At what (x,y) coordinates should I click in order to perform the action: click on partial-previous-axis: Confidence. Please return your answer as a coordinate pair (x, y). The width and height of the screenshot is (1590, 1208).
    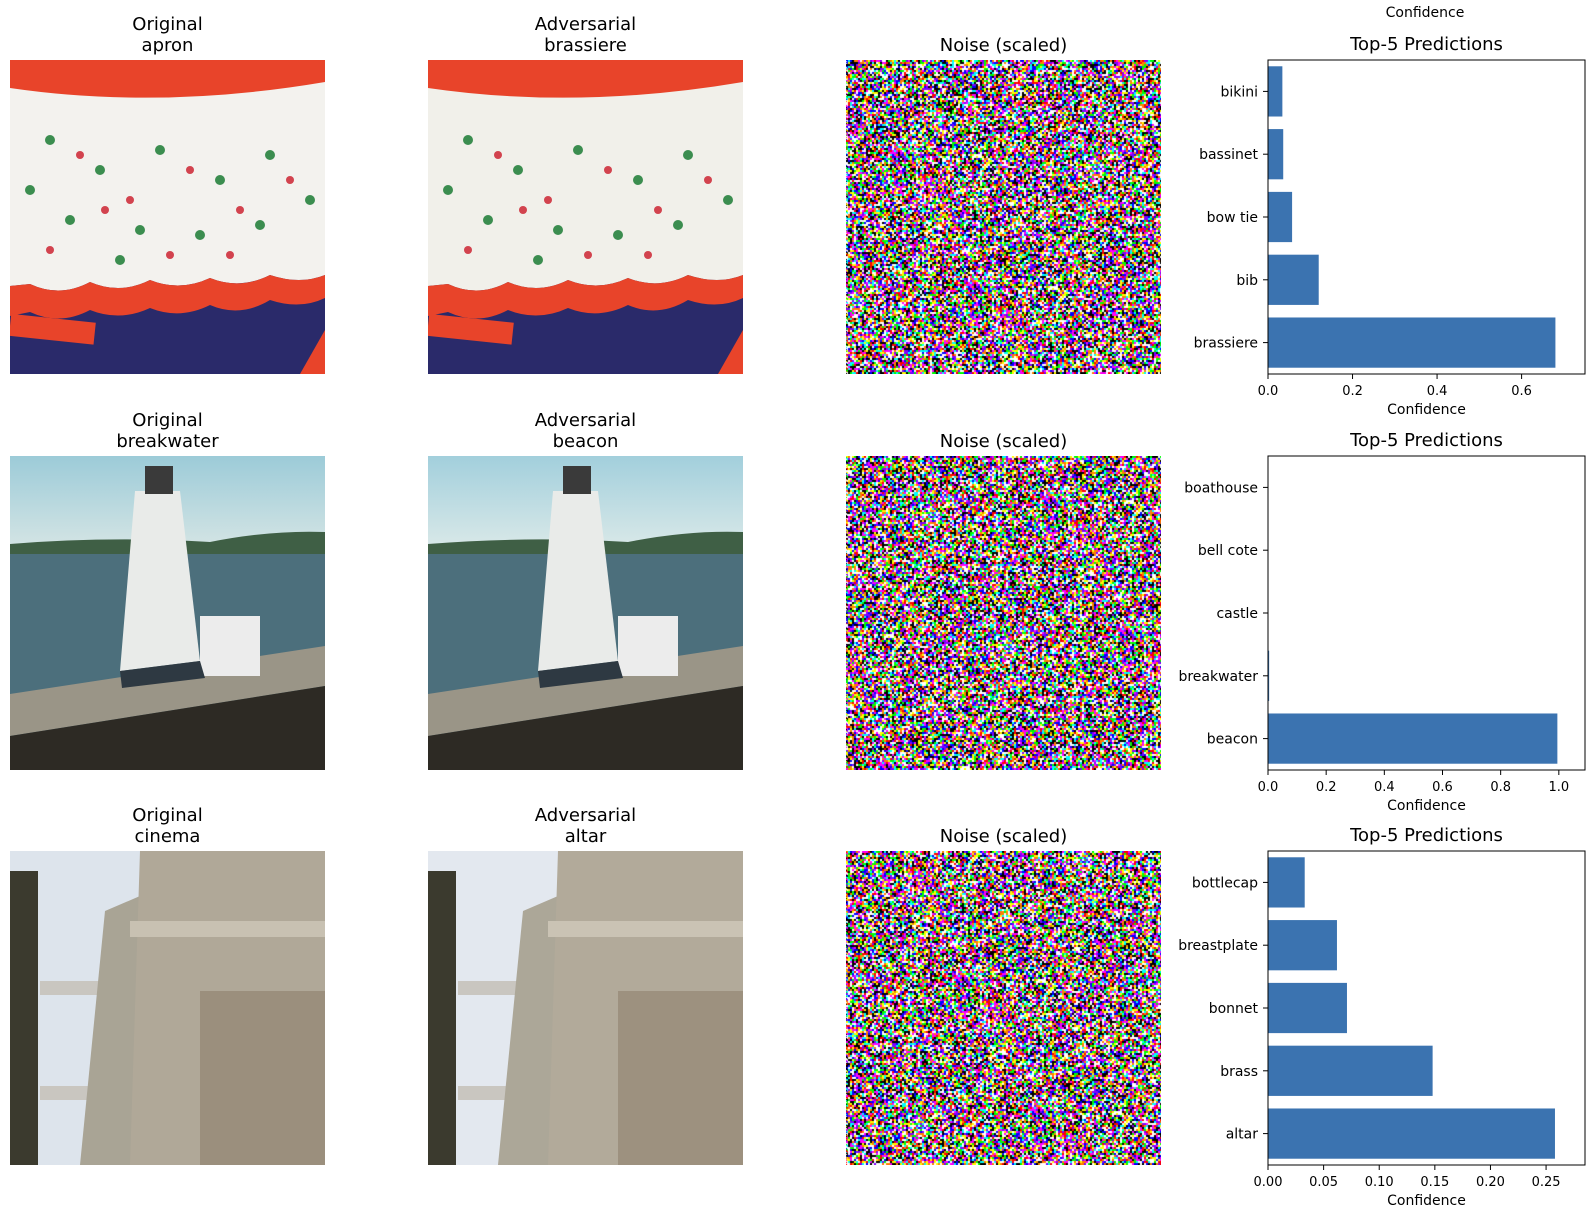
    Looking at the image, I should click on (1425, 12).